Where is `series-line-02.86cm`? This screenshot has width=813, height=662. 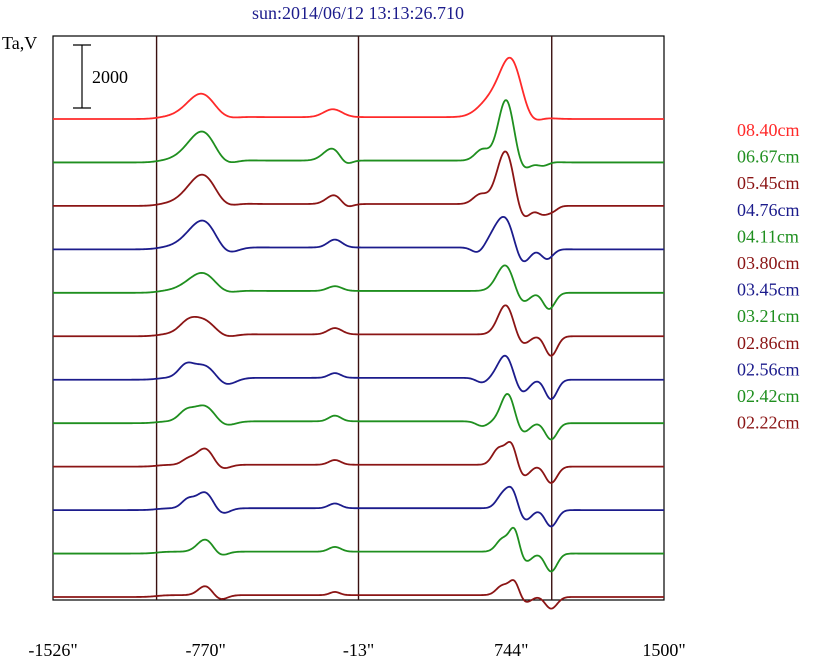 series-line-02.86cm is located at coordinates (358, 462).